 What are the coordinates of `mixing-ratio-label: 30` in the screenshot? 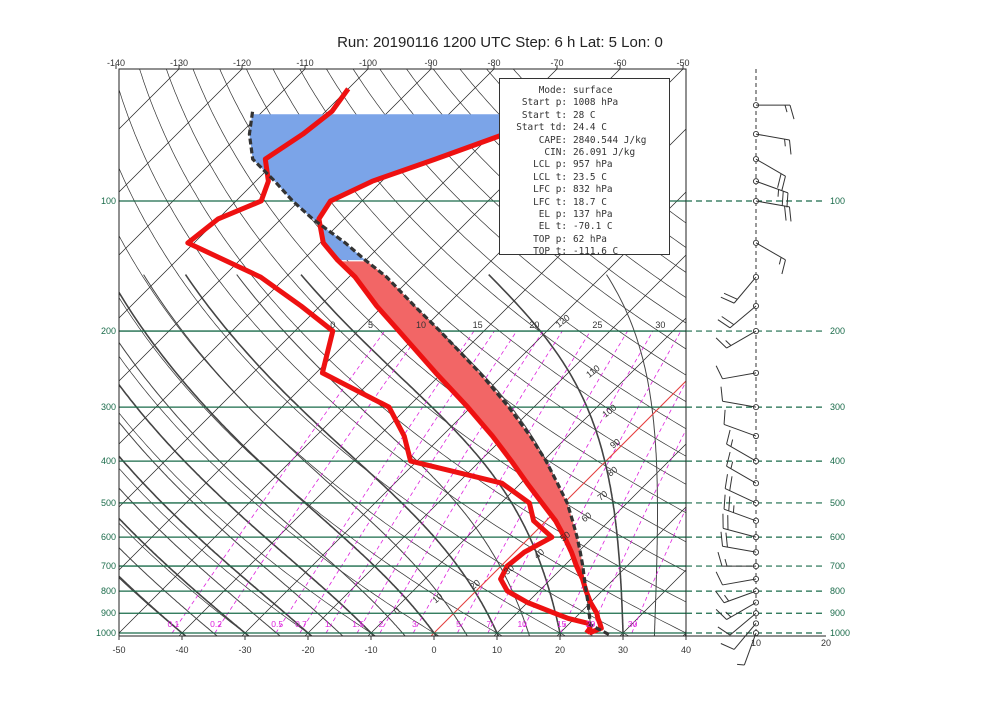 It's located at (633, 624).